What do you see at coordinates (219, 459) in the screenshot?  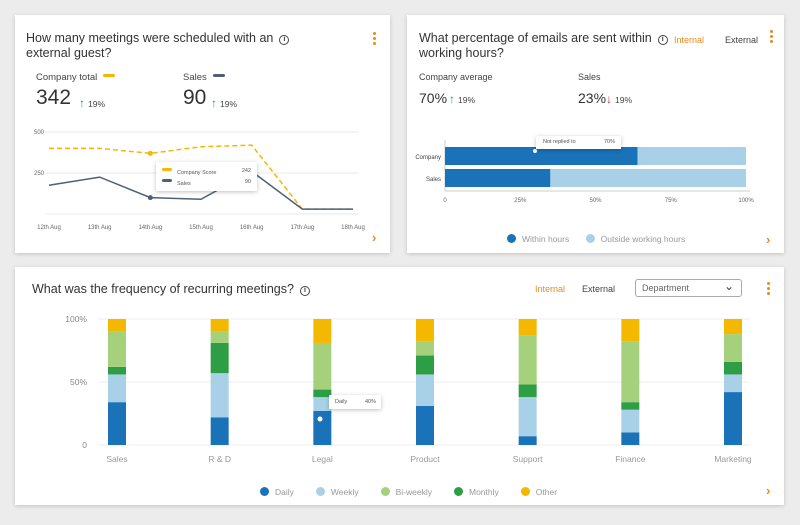 I see `x-category-label: R & D` at bounding box center [219, 459].